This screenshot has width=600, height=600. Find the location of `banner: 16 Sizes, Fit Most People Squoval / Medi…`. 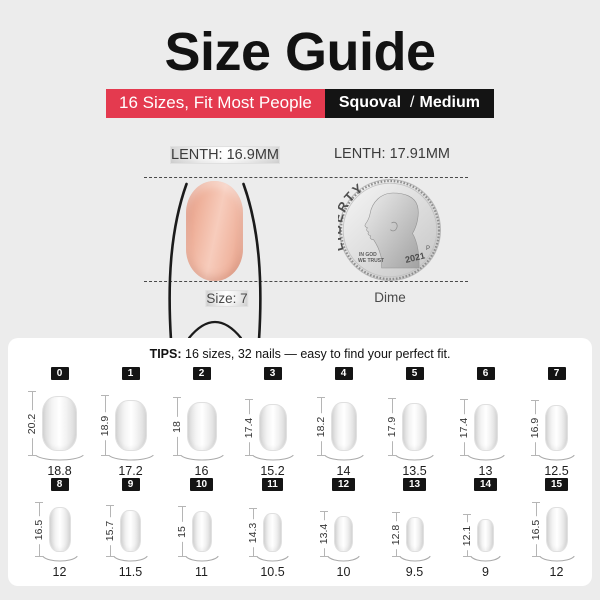

banner: 16 Sizes, Fit Most People Squoval / Medi… is located at coordinates (300, 103).